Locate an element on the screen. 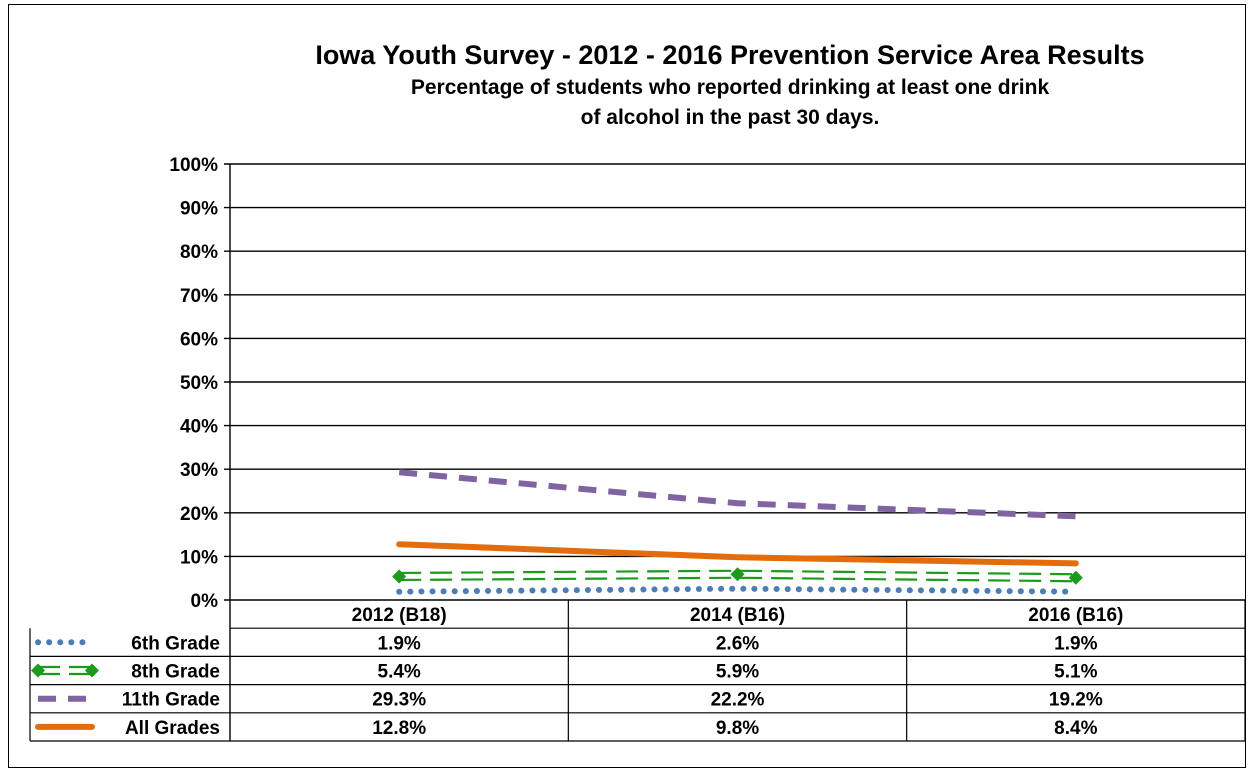 The image size is (1251, 777). y-tick-label: 50% is located at coordinates (199, 383).